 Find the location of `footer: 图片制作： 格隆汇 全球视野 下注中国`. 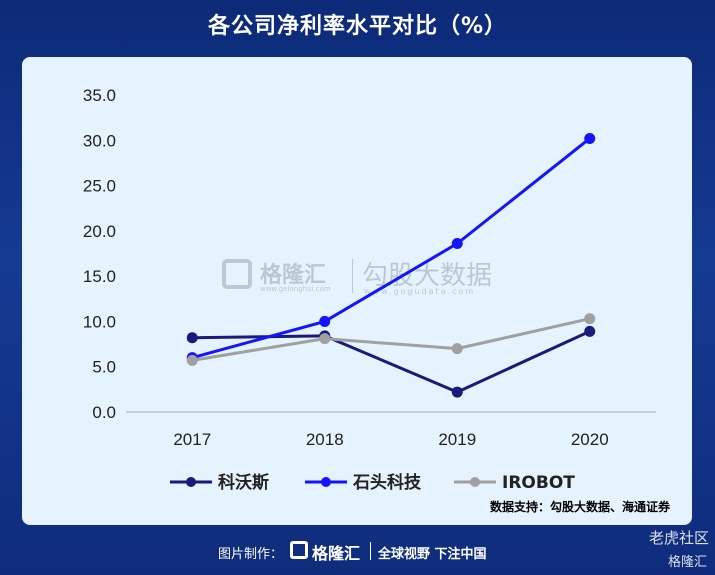

footer: 图片制作： 格隆汇 全球视野 下注中国 is located at coordinates (357, 552).